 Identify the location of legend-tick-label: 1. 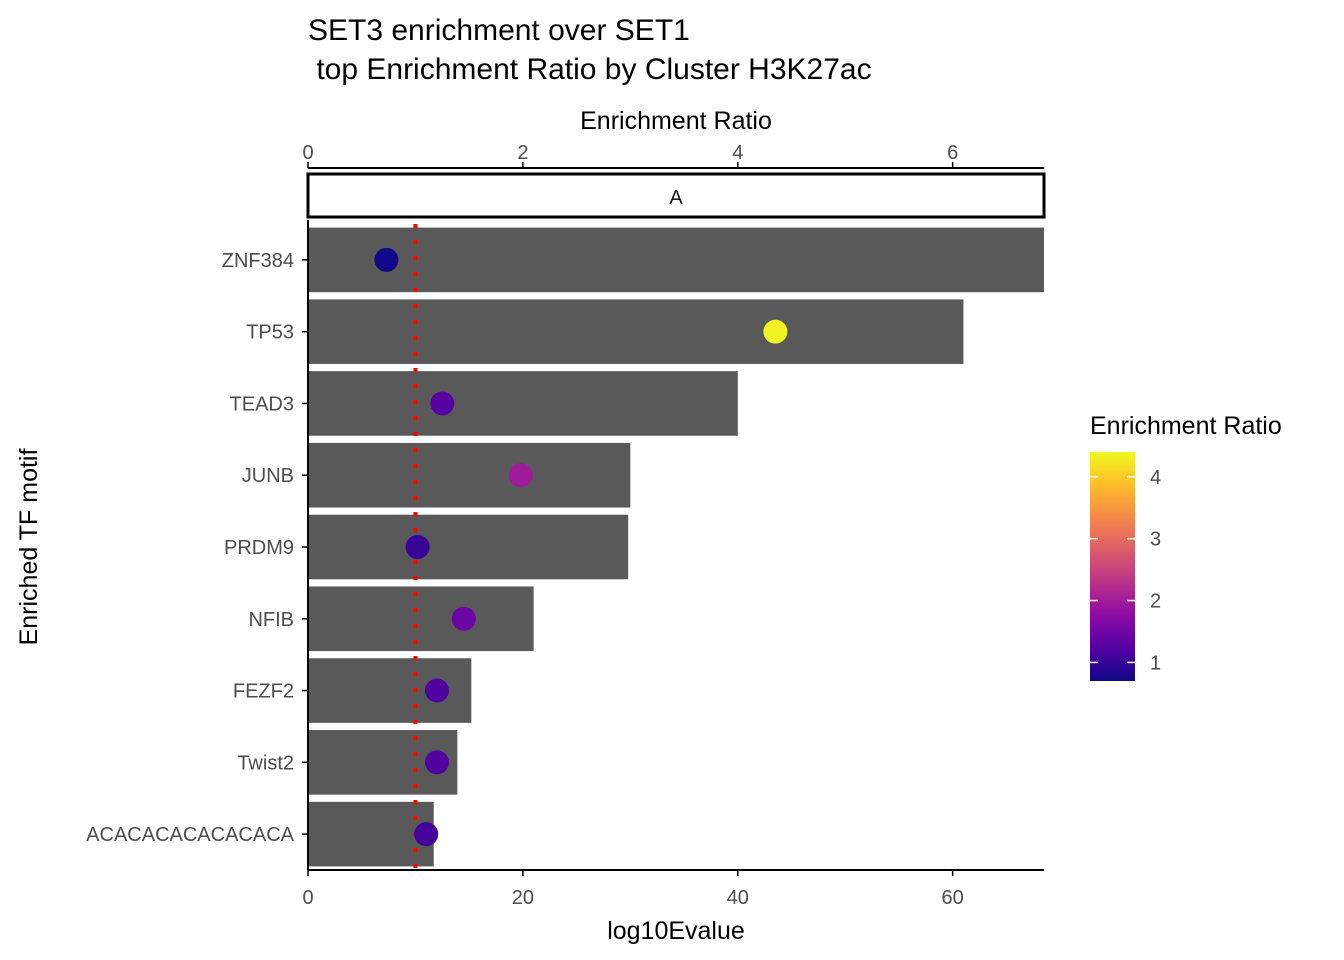
(1155, 663).